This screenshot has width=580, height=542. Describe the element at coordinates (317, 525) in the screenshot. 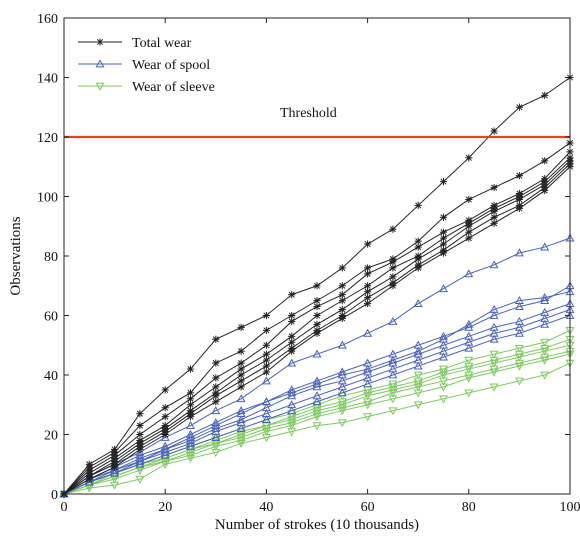

I see `x-axis-label: Number of strokes (10 thousands)` at that location.